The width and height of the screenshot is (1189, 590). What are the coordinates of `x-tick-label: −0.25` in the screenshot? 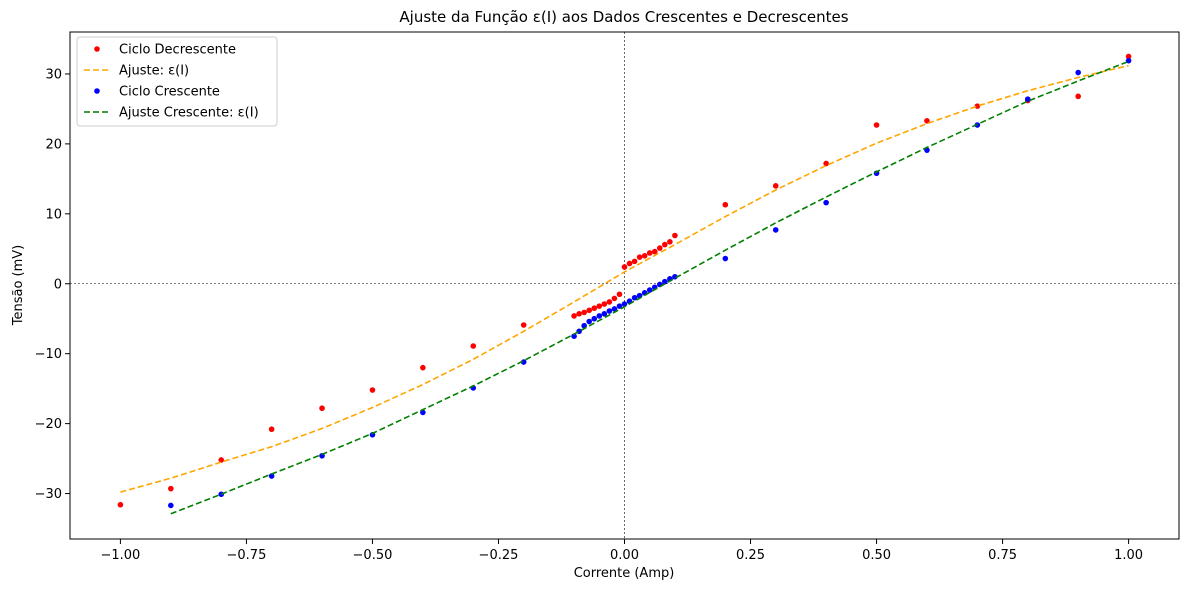 It's located at (499, 555).